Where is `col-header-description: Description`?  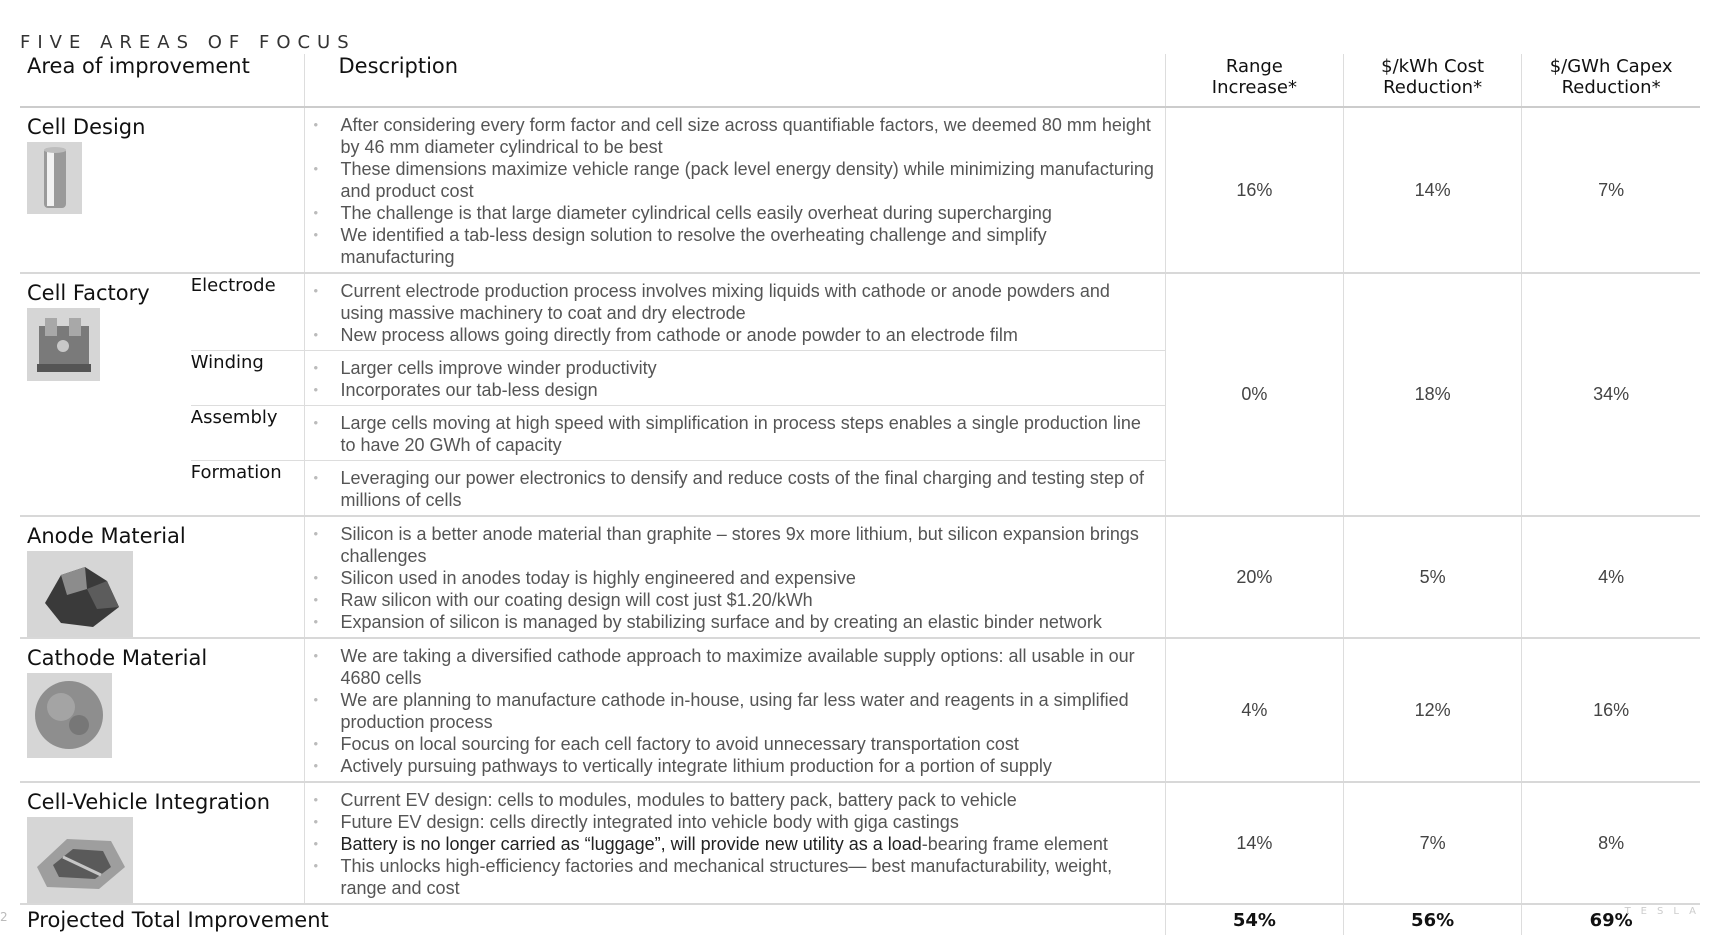
col-header-description: Description is located at coordinates (735, 81).